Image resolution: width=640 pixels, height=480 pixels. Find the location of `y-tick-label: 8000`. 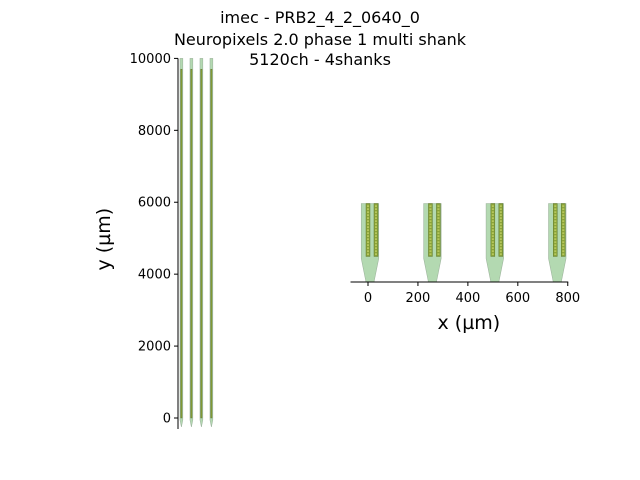

y-tick-label: 8000 is located at coordinates (154, 131).